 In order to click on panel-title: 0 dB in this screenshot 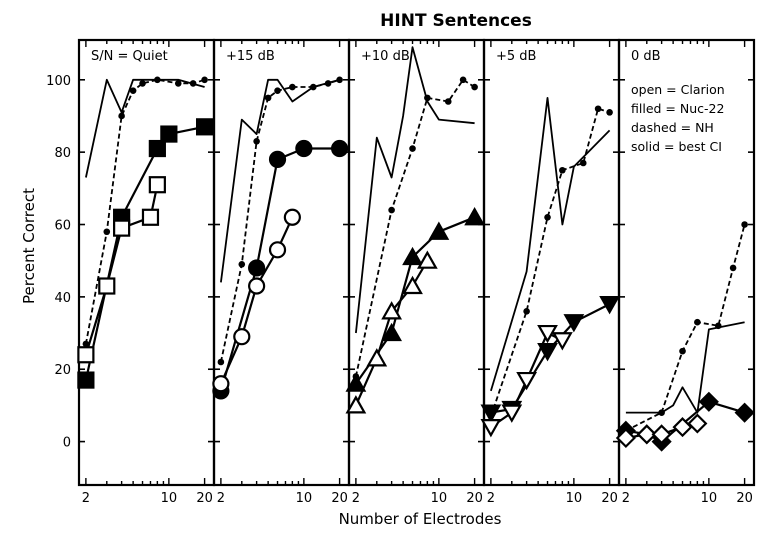, I will do `click(646, 56)`.